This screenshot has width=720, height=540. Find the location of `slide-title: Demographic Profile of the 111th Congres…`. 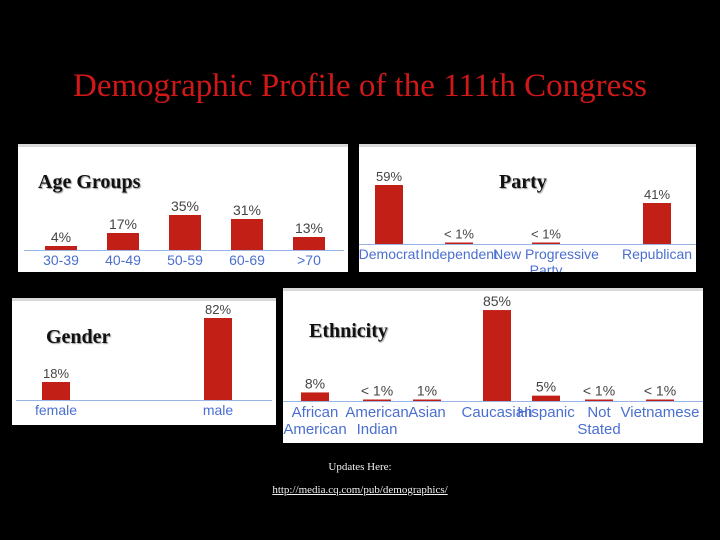

slide-title: Demographic Profile of the 111th Congres… is located at coordinates (360, 86).